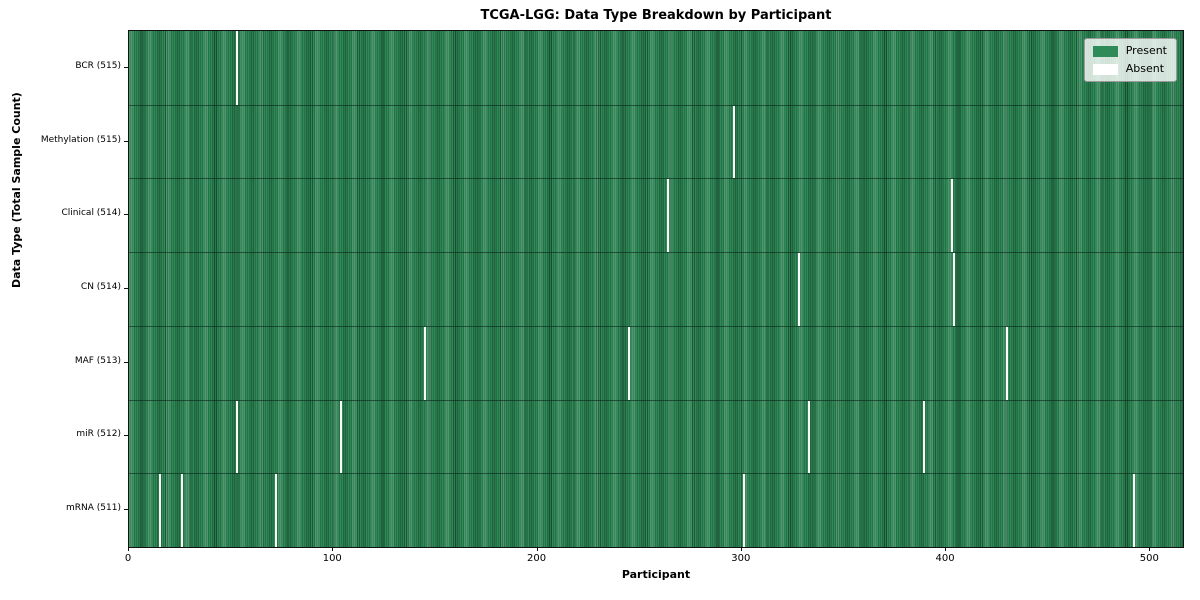  I want to click on y-tick-label: Methylation (515), so click(80, 139).